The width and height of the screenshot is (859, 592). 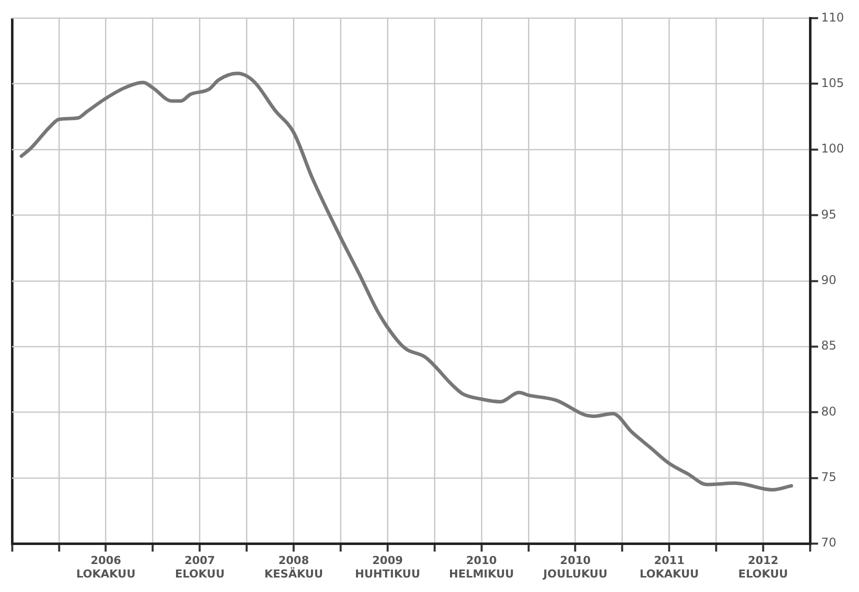 I want to click on x-tick-label: 2008 KESÄKUU, so click(x=294, y=567).